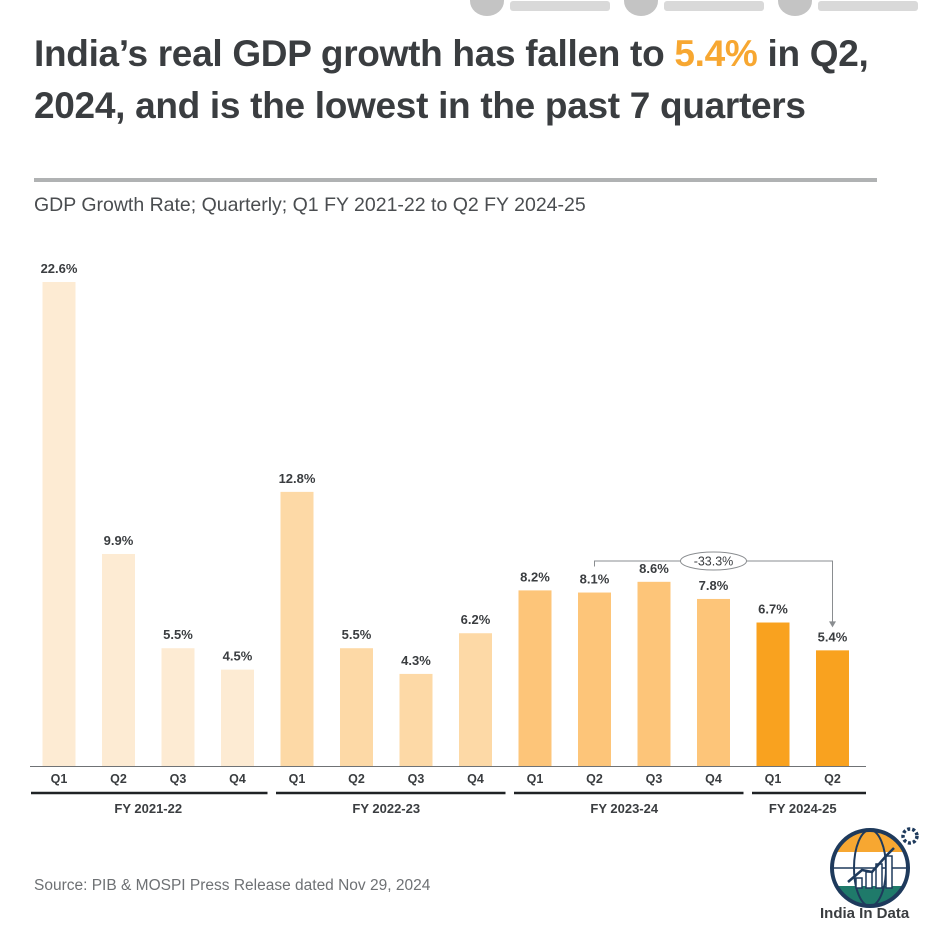 This screenshot has height=925, width=936. I want to click on data-label: 7.8%, so click(714, 585).